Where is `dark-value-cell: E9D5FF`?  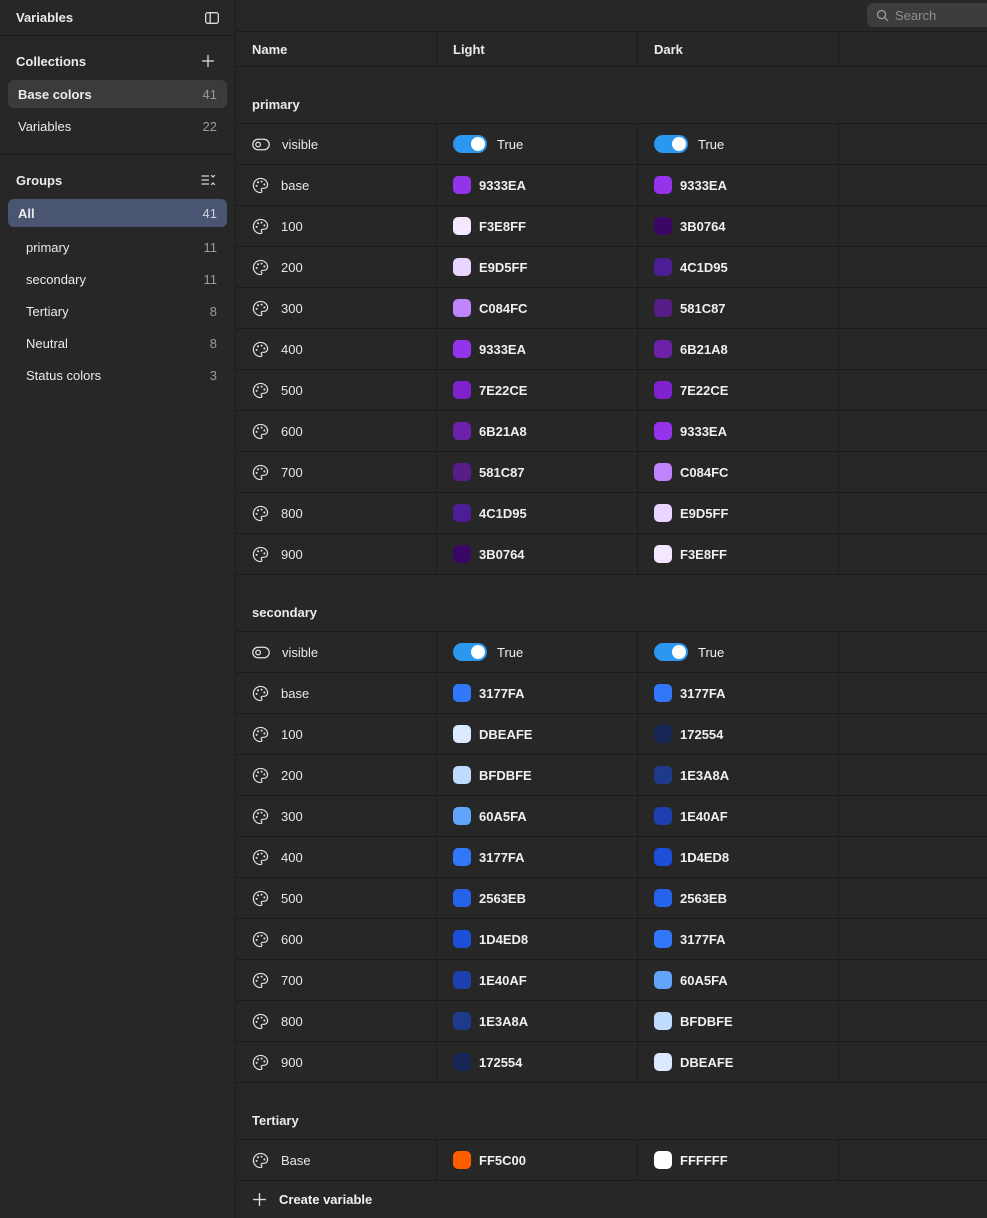
dark-value-cell: E9D5FF is located at coordinates (738, 513).